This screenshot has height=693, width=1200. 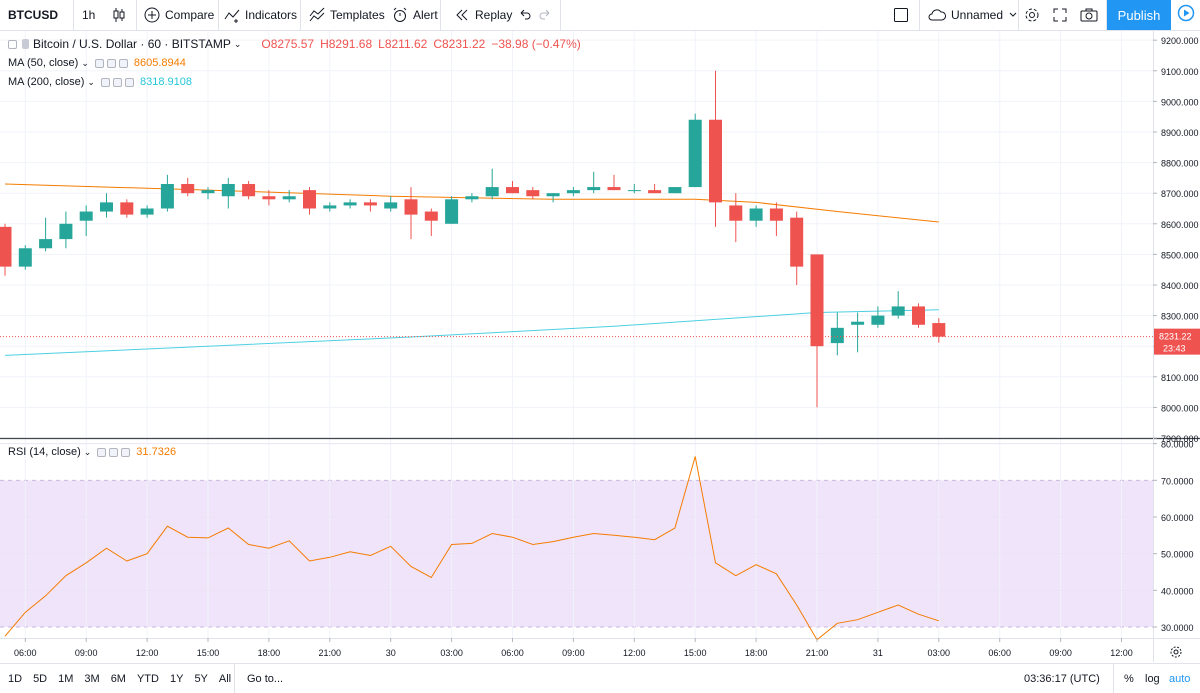 I want to click on range-button-all: All, so click(x=225, y=678).